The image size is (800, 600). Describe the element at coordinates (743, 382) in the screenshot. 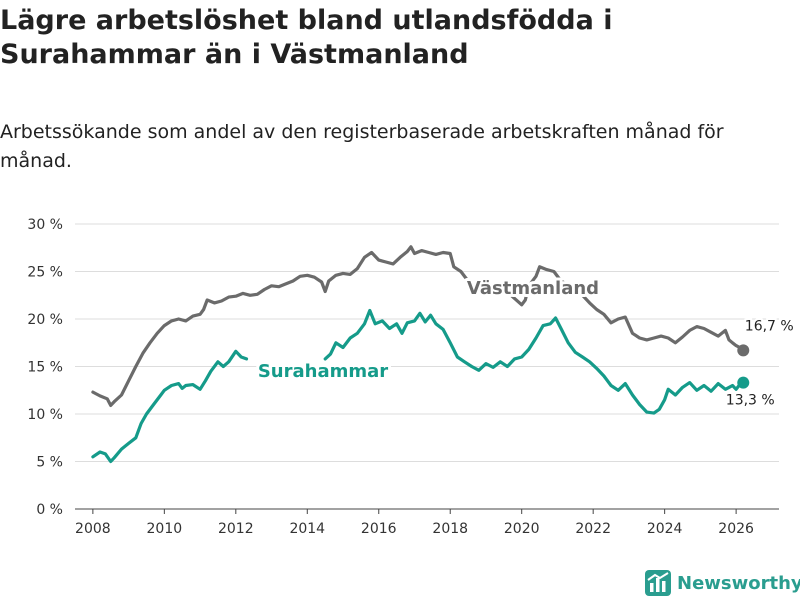

I see `end-point-surahammar` at that location.